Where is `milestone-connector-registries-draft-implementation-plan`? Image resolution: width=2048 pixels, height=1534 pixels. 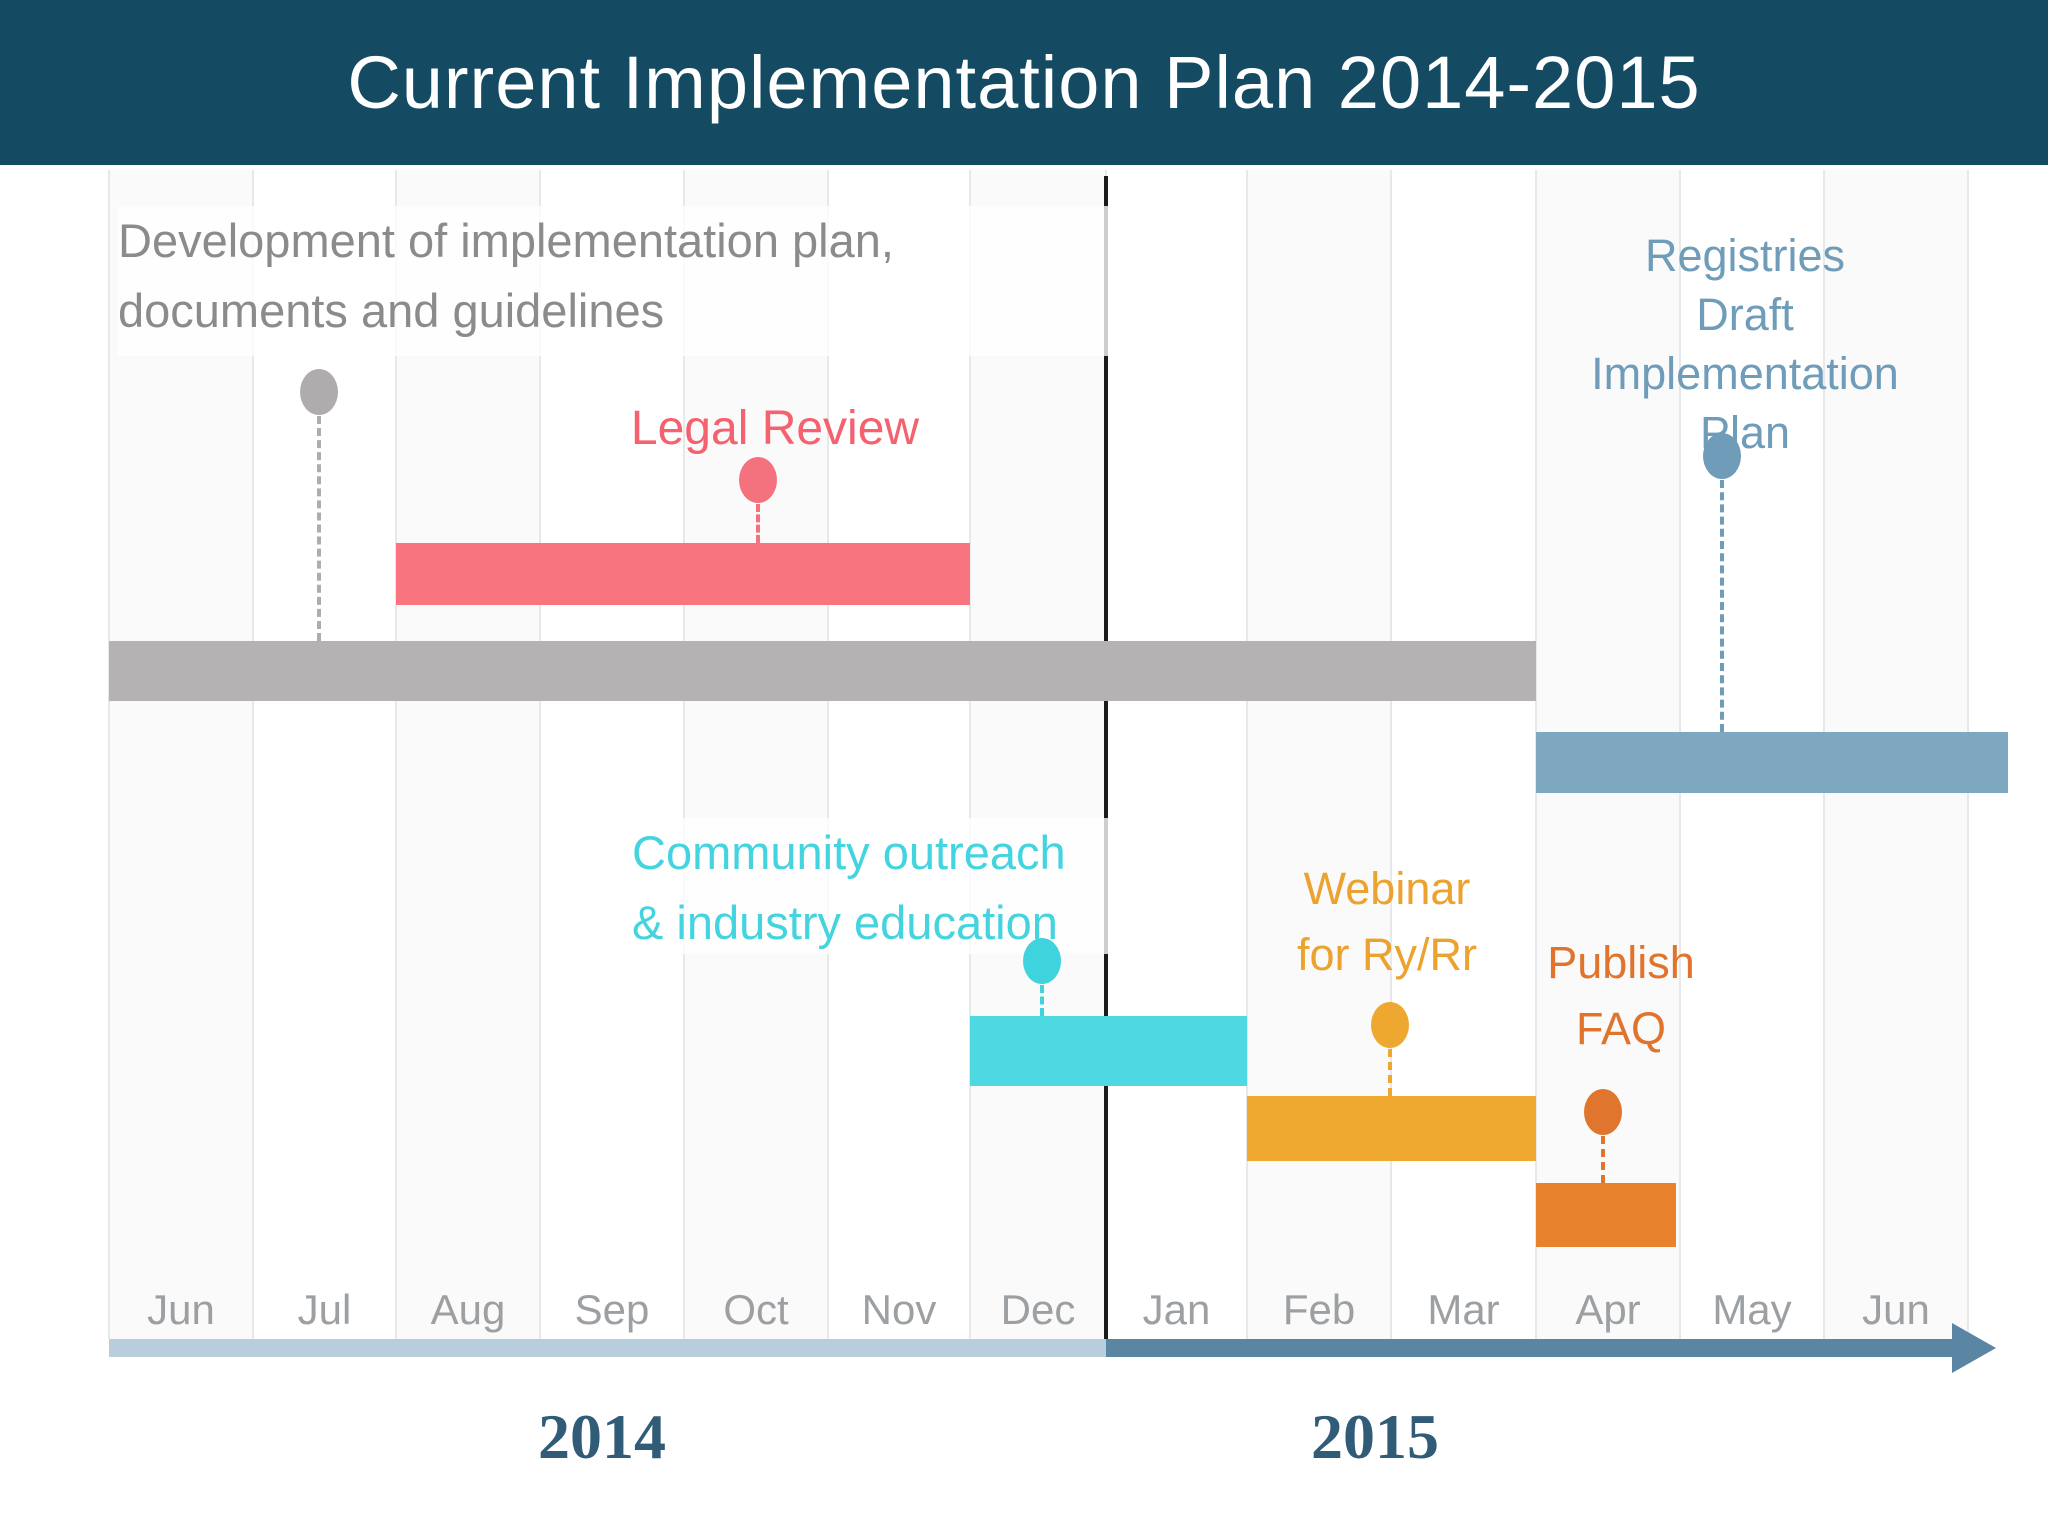
milestone-connector-registries-draft-implementation-plan is located at coordinates (1722, 606).